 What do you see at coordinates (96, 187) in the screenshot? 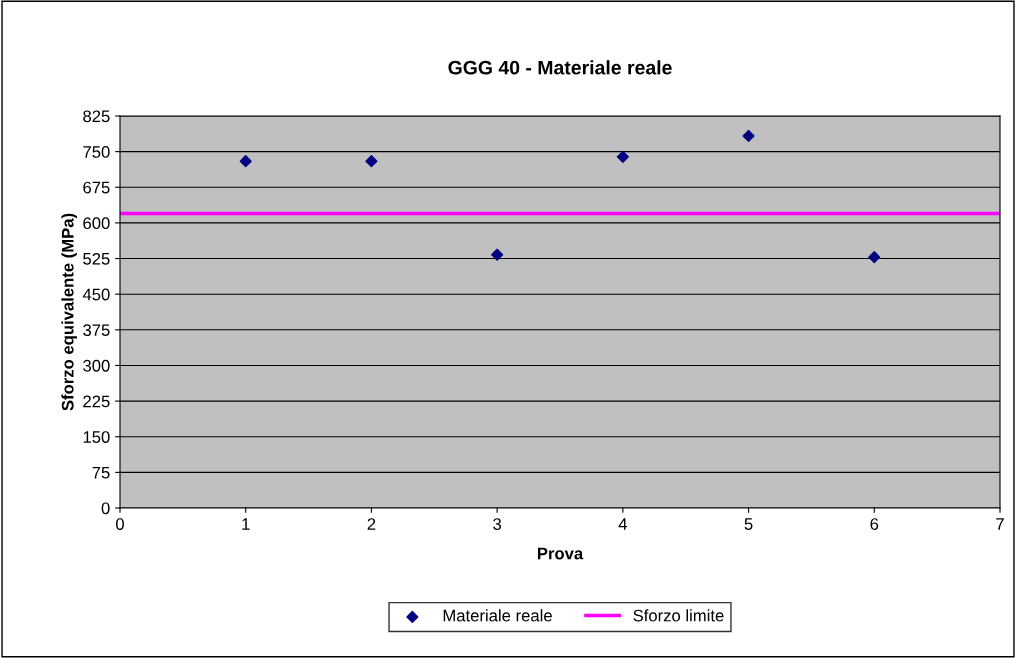
I see `y-tick-label: 675` at bounding box center [96, 187].